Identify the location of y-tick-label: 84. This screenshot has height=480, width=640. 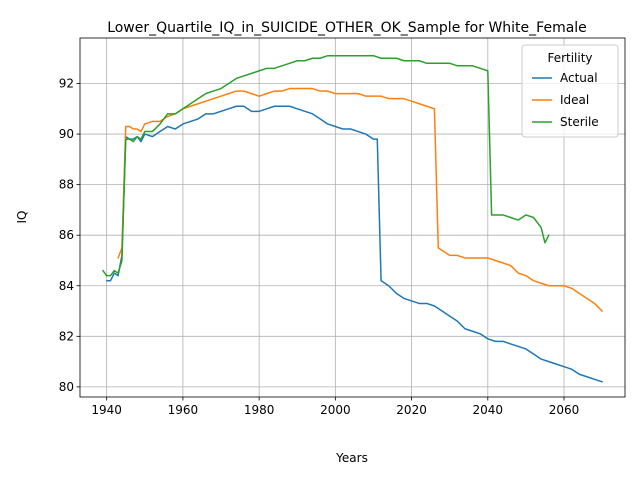
(66, 286).